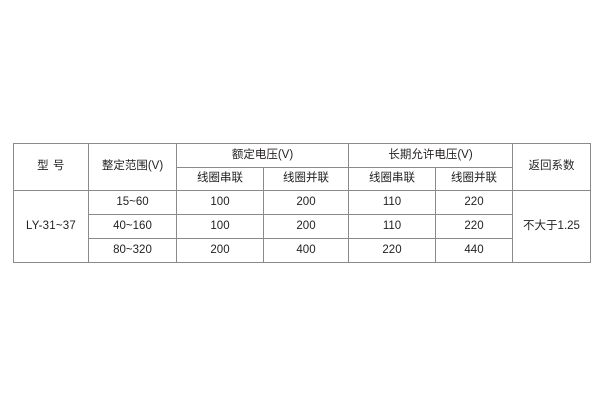 The width and height of the screenshot is (600, 400). I want to click on header-row-main: 型 号 整定范围(V) 额定电压(V) 长期允许电压(V) 返回系数, so click(302, 167).